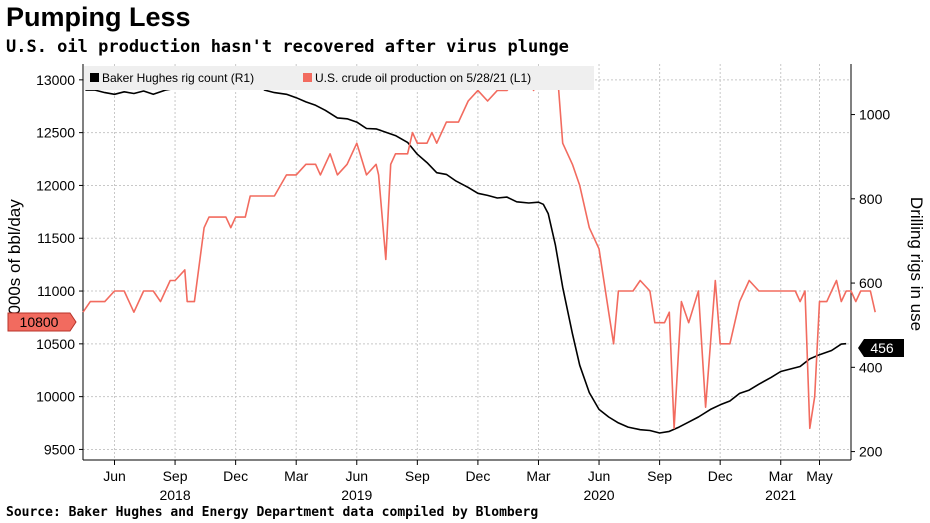 This screenshot has width=930, height=523. I want to click on x-year-label: 2021, so click(780, 495).